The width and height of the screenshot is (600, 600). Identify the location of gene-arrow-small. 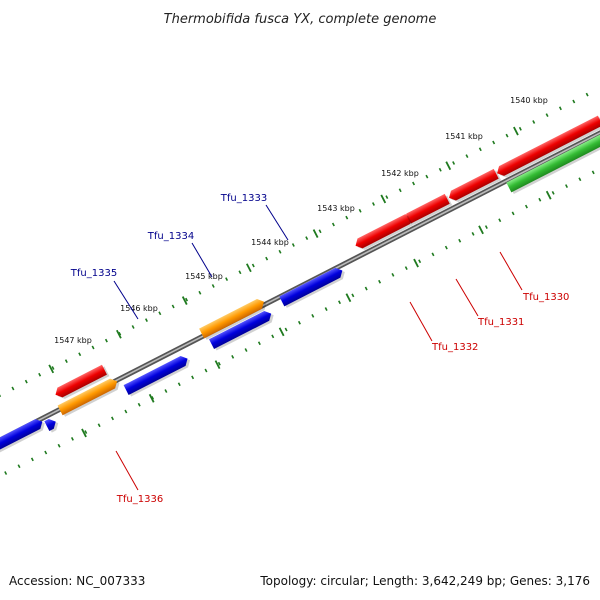
(52, 424).